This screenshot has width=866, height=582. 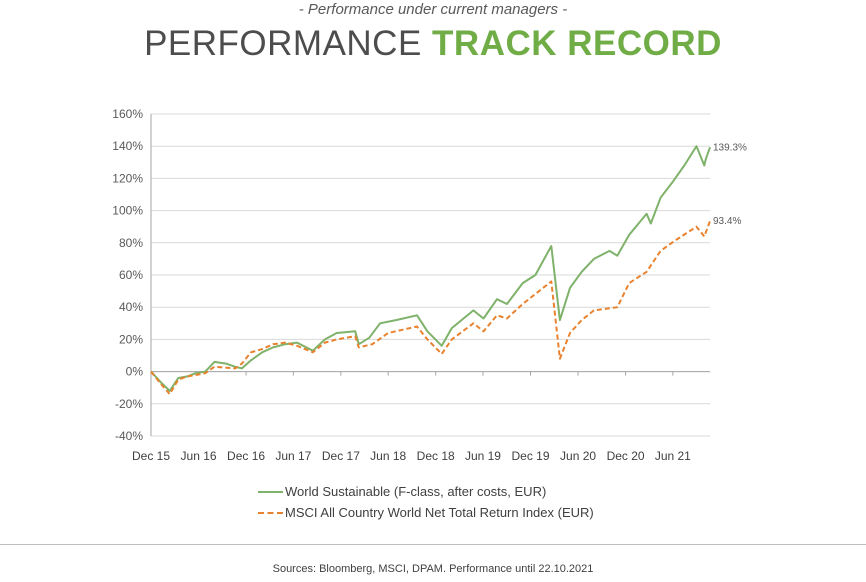 I want to click on x-tick-label: Jun 18, so click(x=388, y=456).